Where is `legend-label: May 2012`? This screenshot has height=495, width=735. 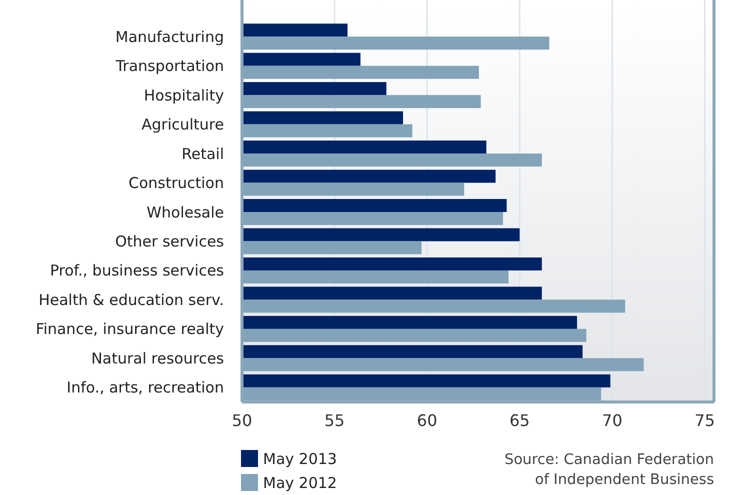 legend-label: May 2012 is located at coordinates (300, 483).